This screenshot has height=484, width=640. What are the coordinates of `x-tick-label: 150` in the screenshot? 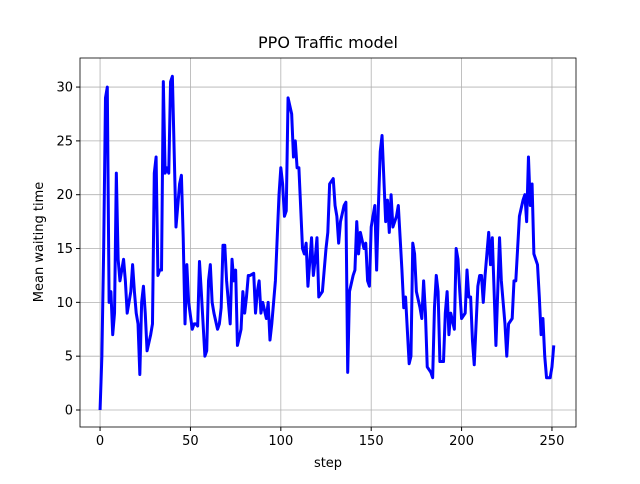 It's located at (371, 441).